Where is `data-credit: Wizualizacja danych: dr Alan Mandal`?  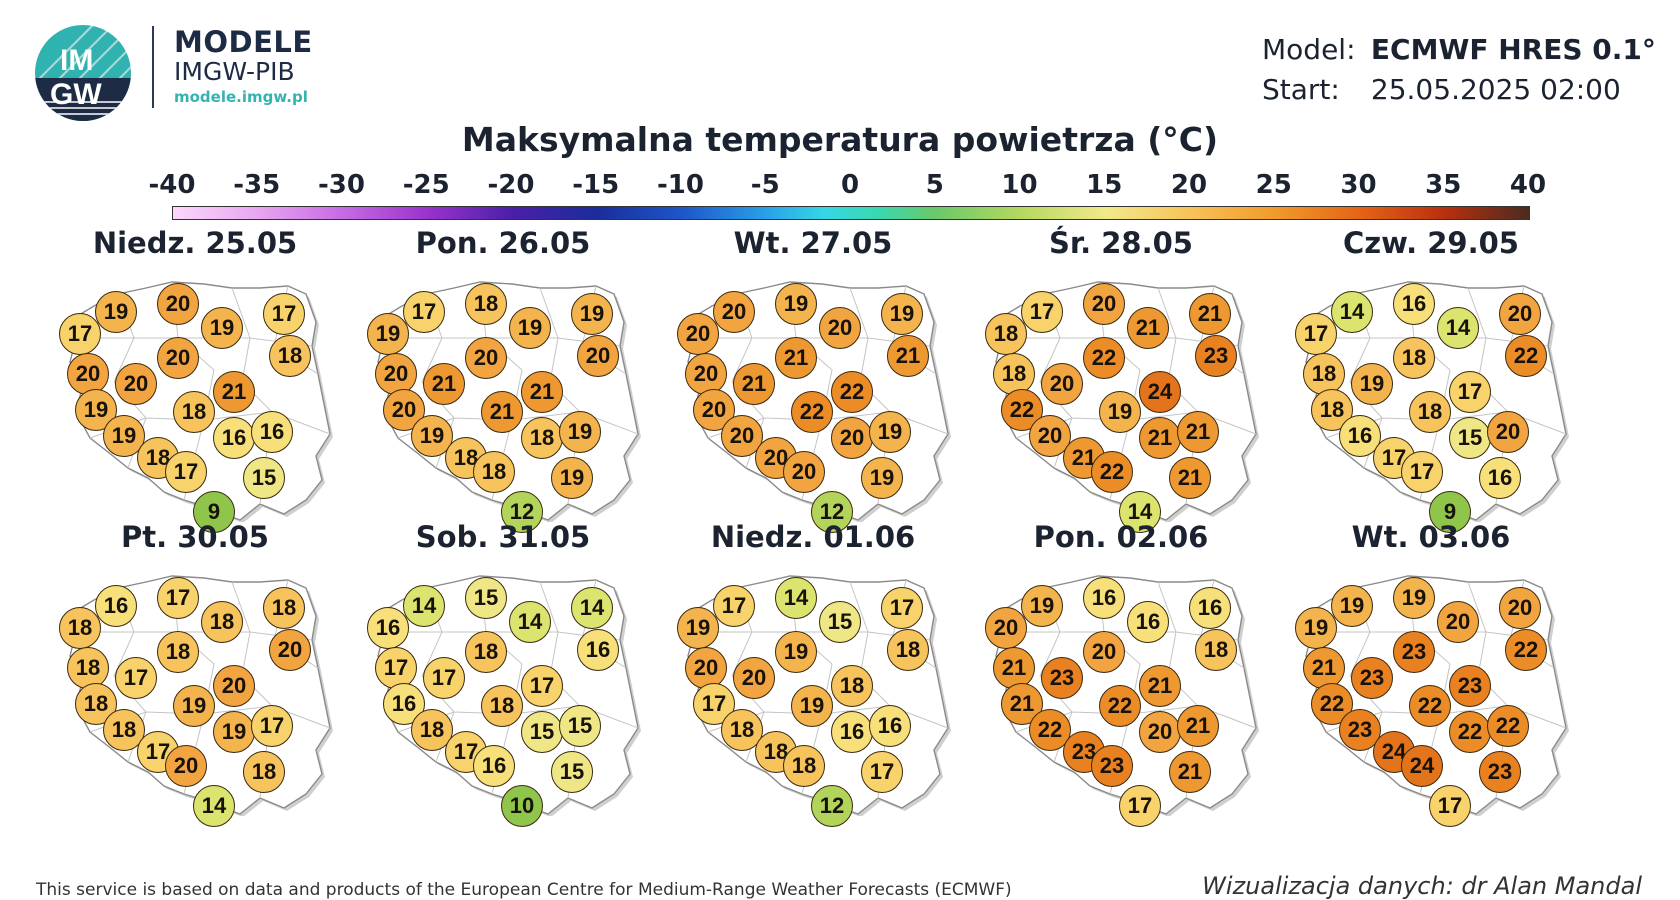 data-credit: Wizualizacja danych: dr Alan Mandal is located at coordinates (1422, 886).